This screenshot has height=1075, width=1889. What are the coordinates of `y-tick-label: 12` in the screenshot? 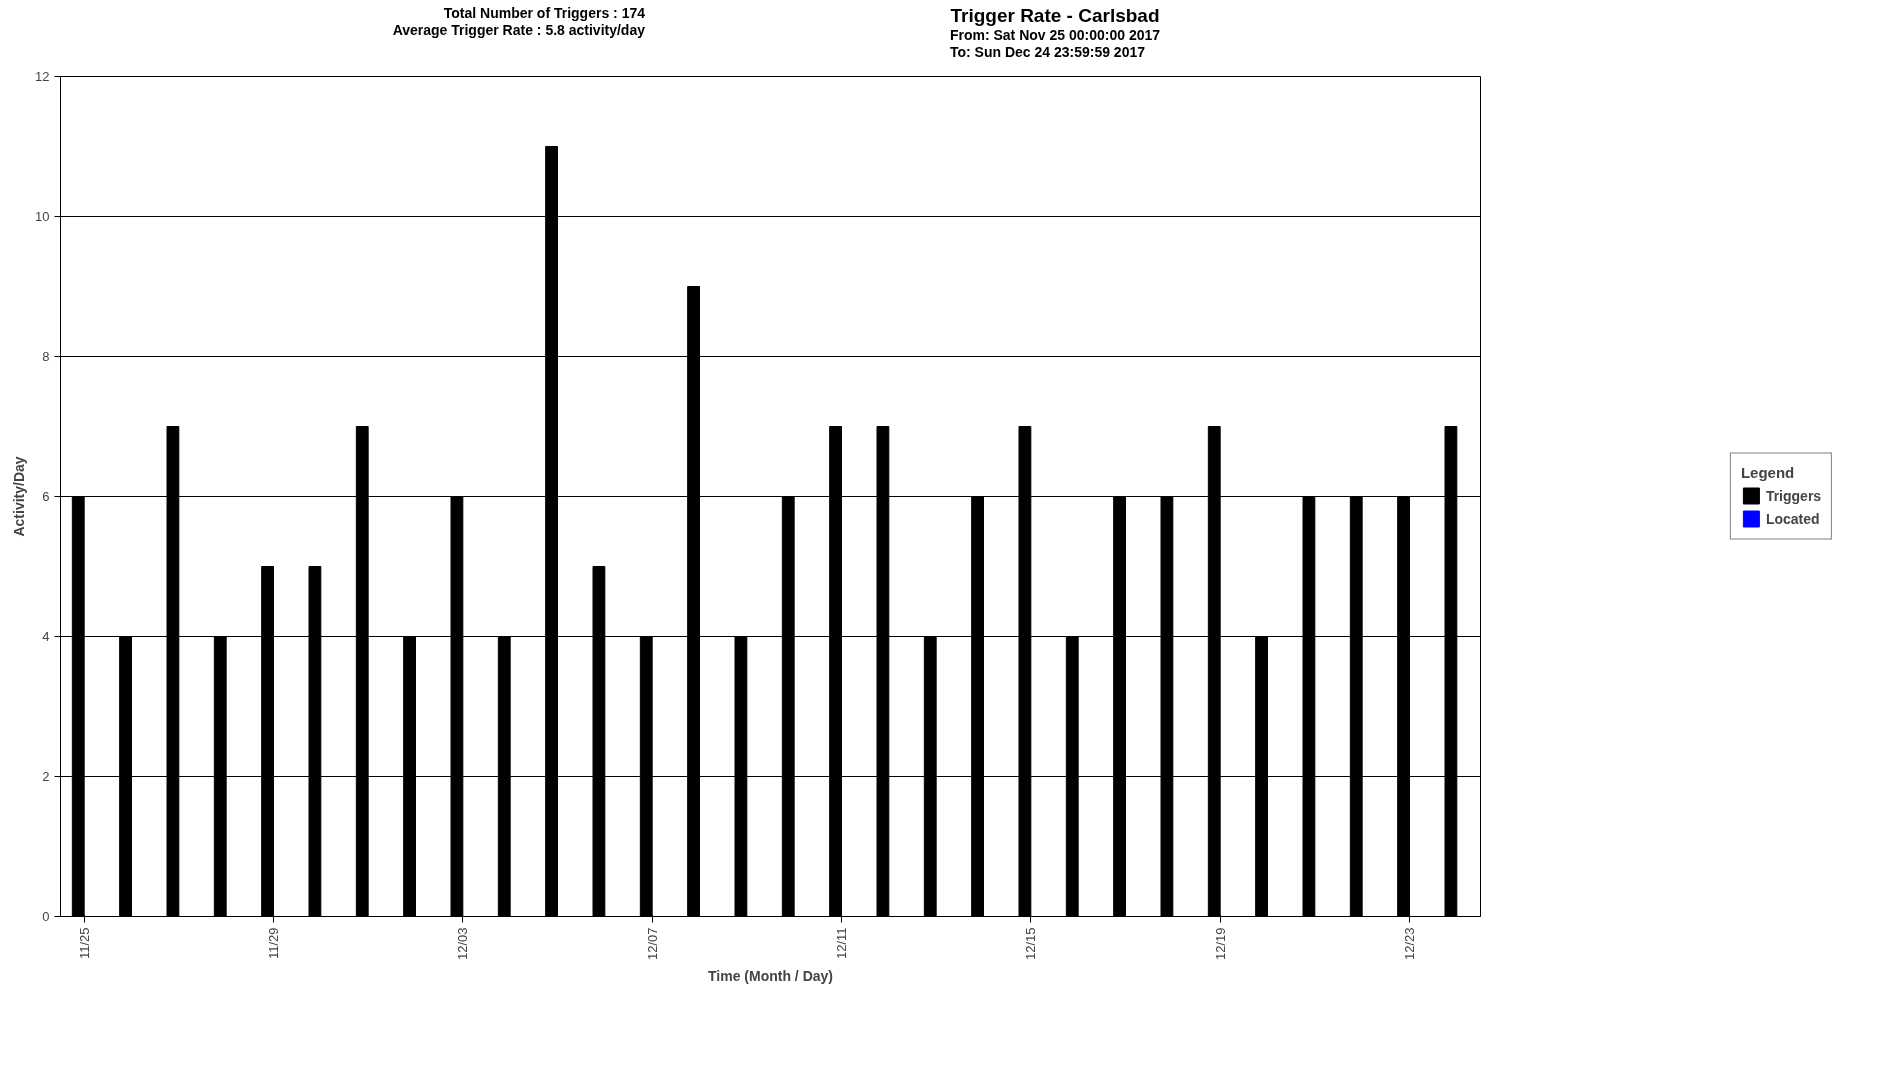 It's located at (42, 76).